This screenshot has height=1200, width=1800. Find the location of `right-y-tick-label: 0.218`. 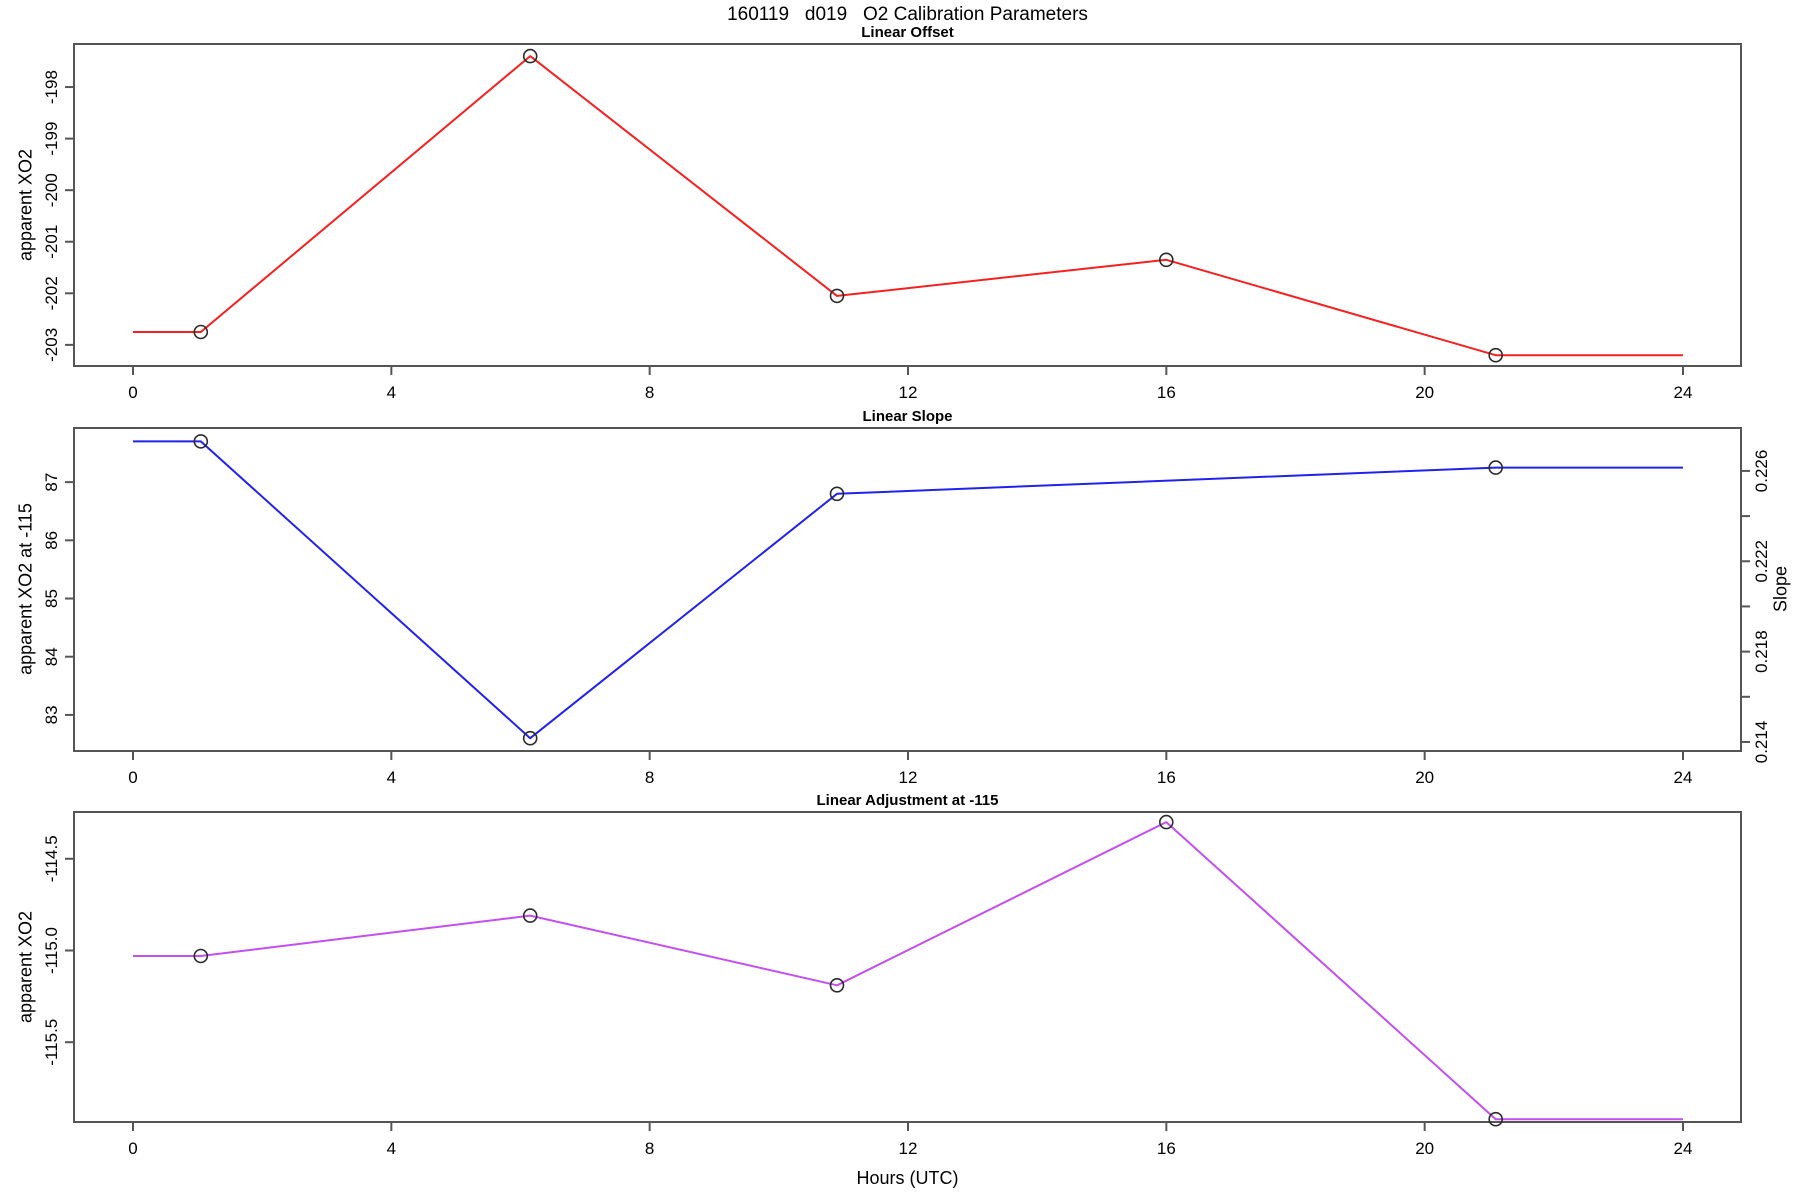

right-y-tick-label: 0.218 is located at coordinates (1761, 651).